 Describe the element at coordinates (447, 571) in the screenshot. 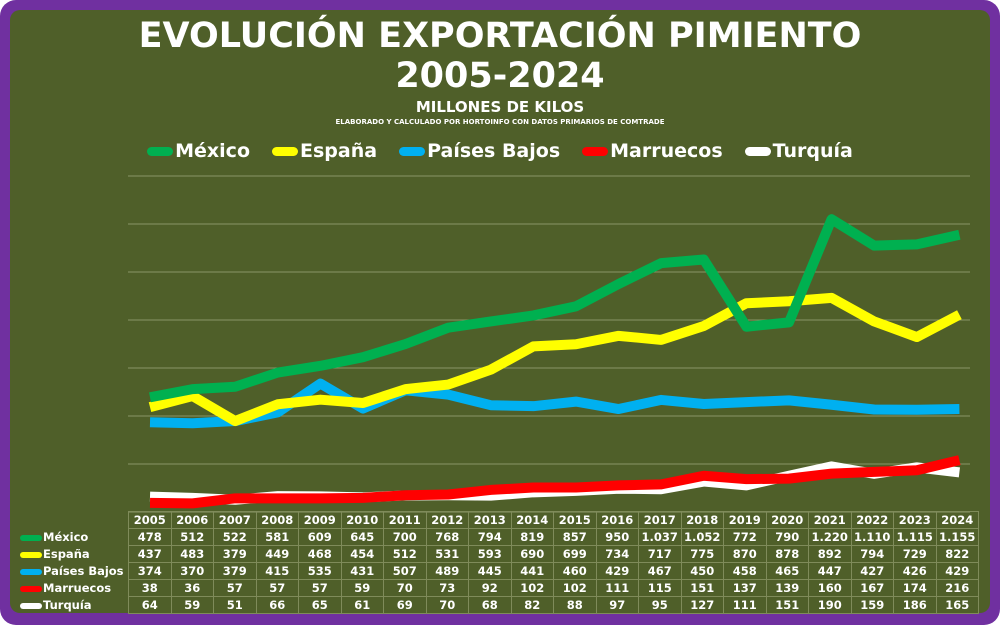

I see `table-cell: 489` at that location.